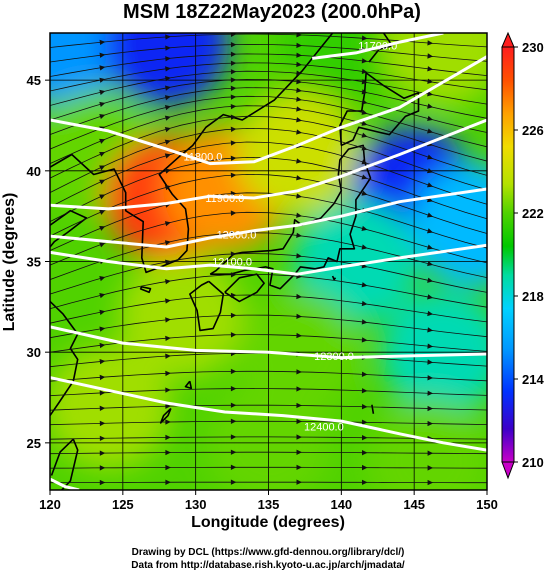 The height and width of the screenshot is (573, 548). What do you see at coordinates (487, 504) in the screenshot?
I see `x-tick-label: 150` at bounding box center [487, 504].